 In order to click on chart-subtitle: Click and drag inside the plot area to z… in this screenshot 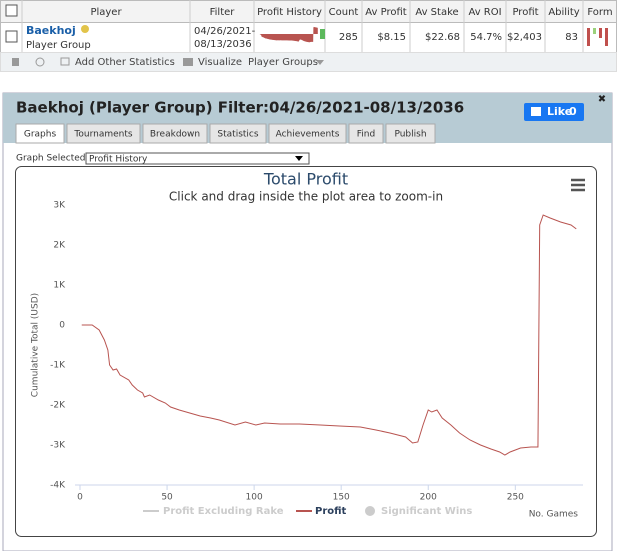, I will do `click(306, 197)`.